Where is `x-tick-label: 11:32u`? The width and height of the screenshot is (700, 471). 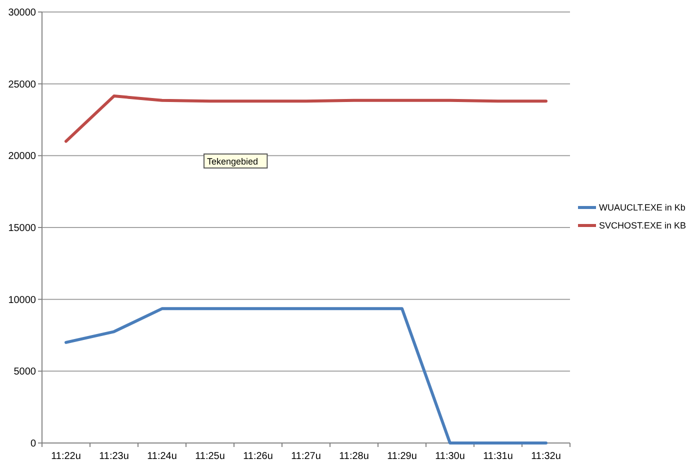
x-tick-label: 11:32u is located at coordinates (546, 456).